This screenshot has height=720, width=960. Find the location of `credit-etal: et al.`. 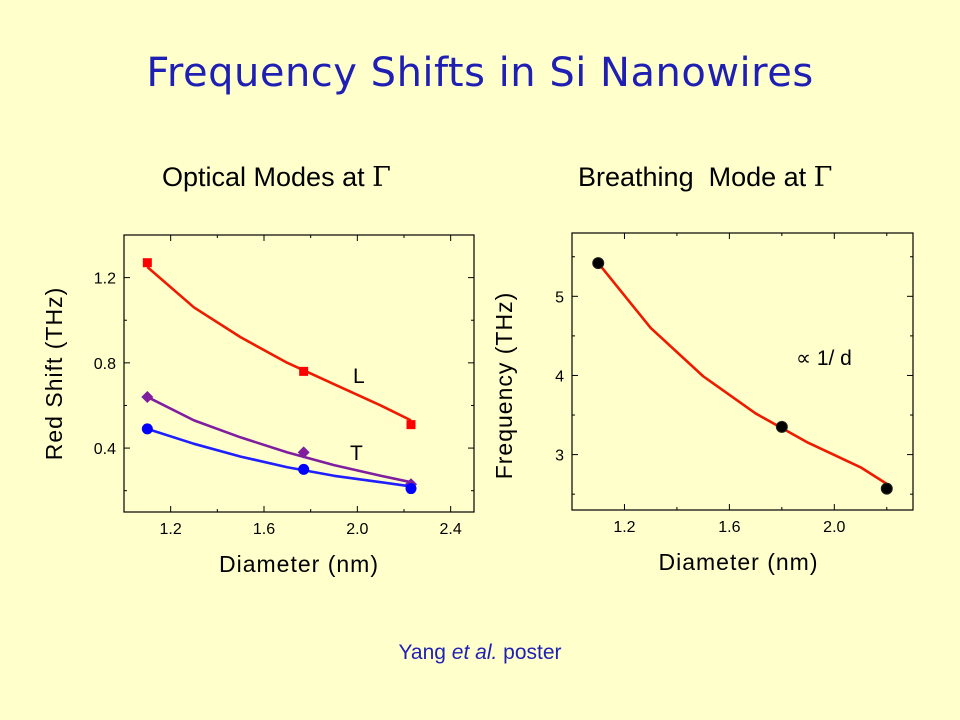

credit-etal: et al. is located at coordinates (474, 652).